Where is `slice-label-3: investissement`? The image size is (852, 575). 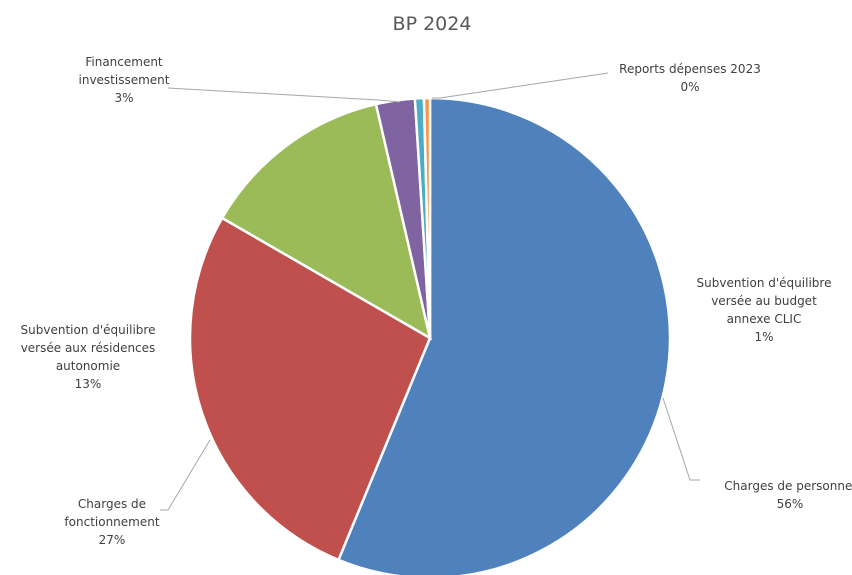 slice-label-3: investissement is located at coordinates (124, 80).